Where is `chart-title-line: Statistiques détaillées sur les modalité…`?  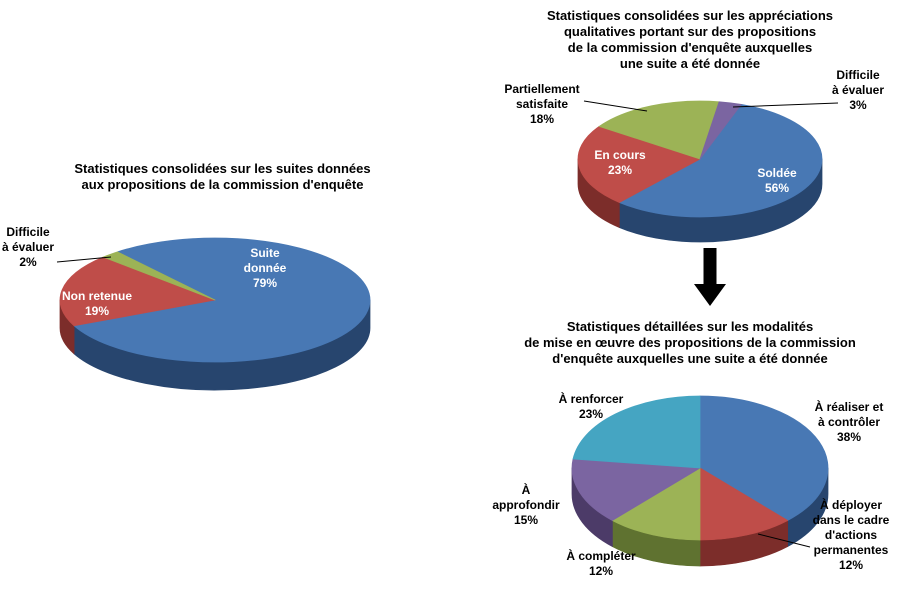
chart-title-line: Statistiques détaillées sur les modalité… is located at coordinates (690, 326).